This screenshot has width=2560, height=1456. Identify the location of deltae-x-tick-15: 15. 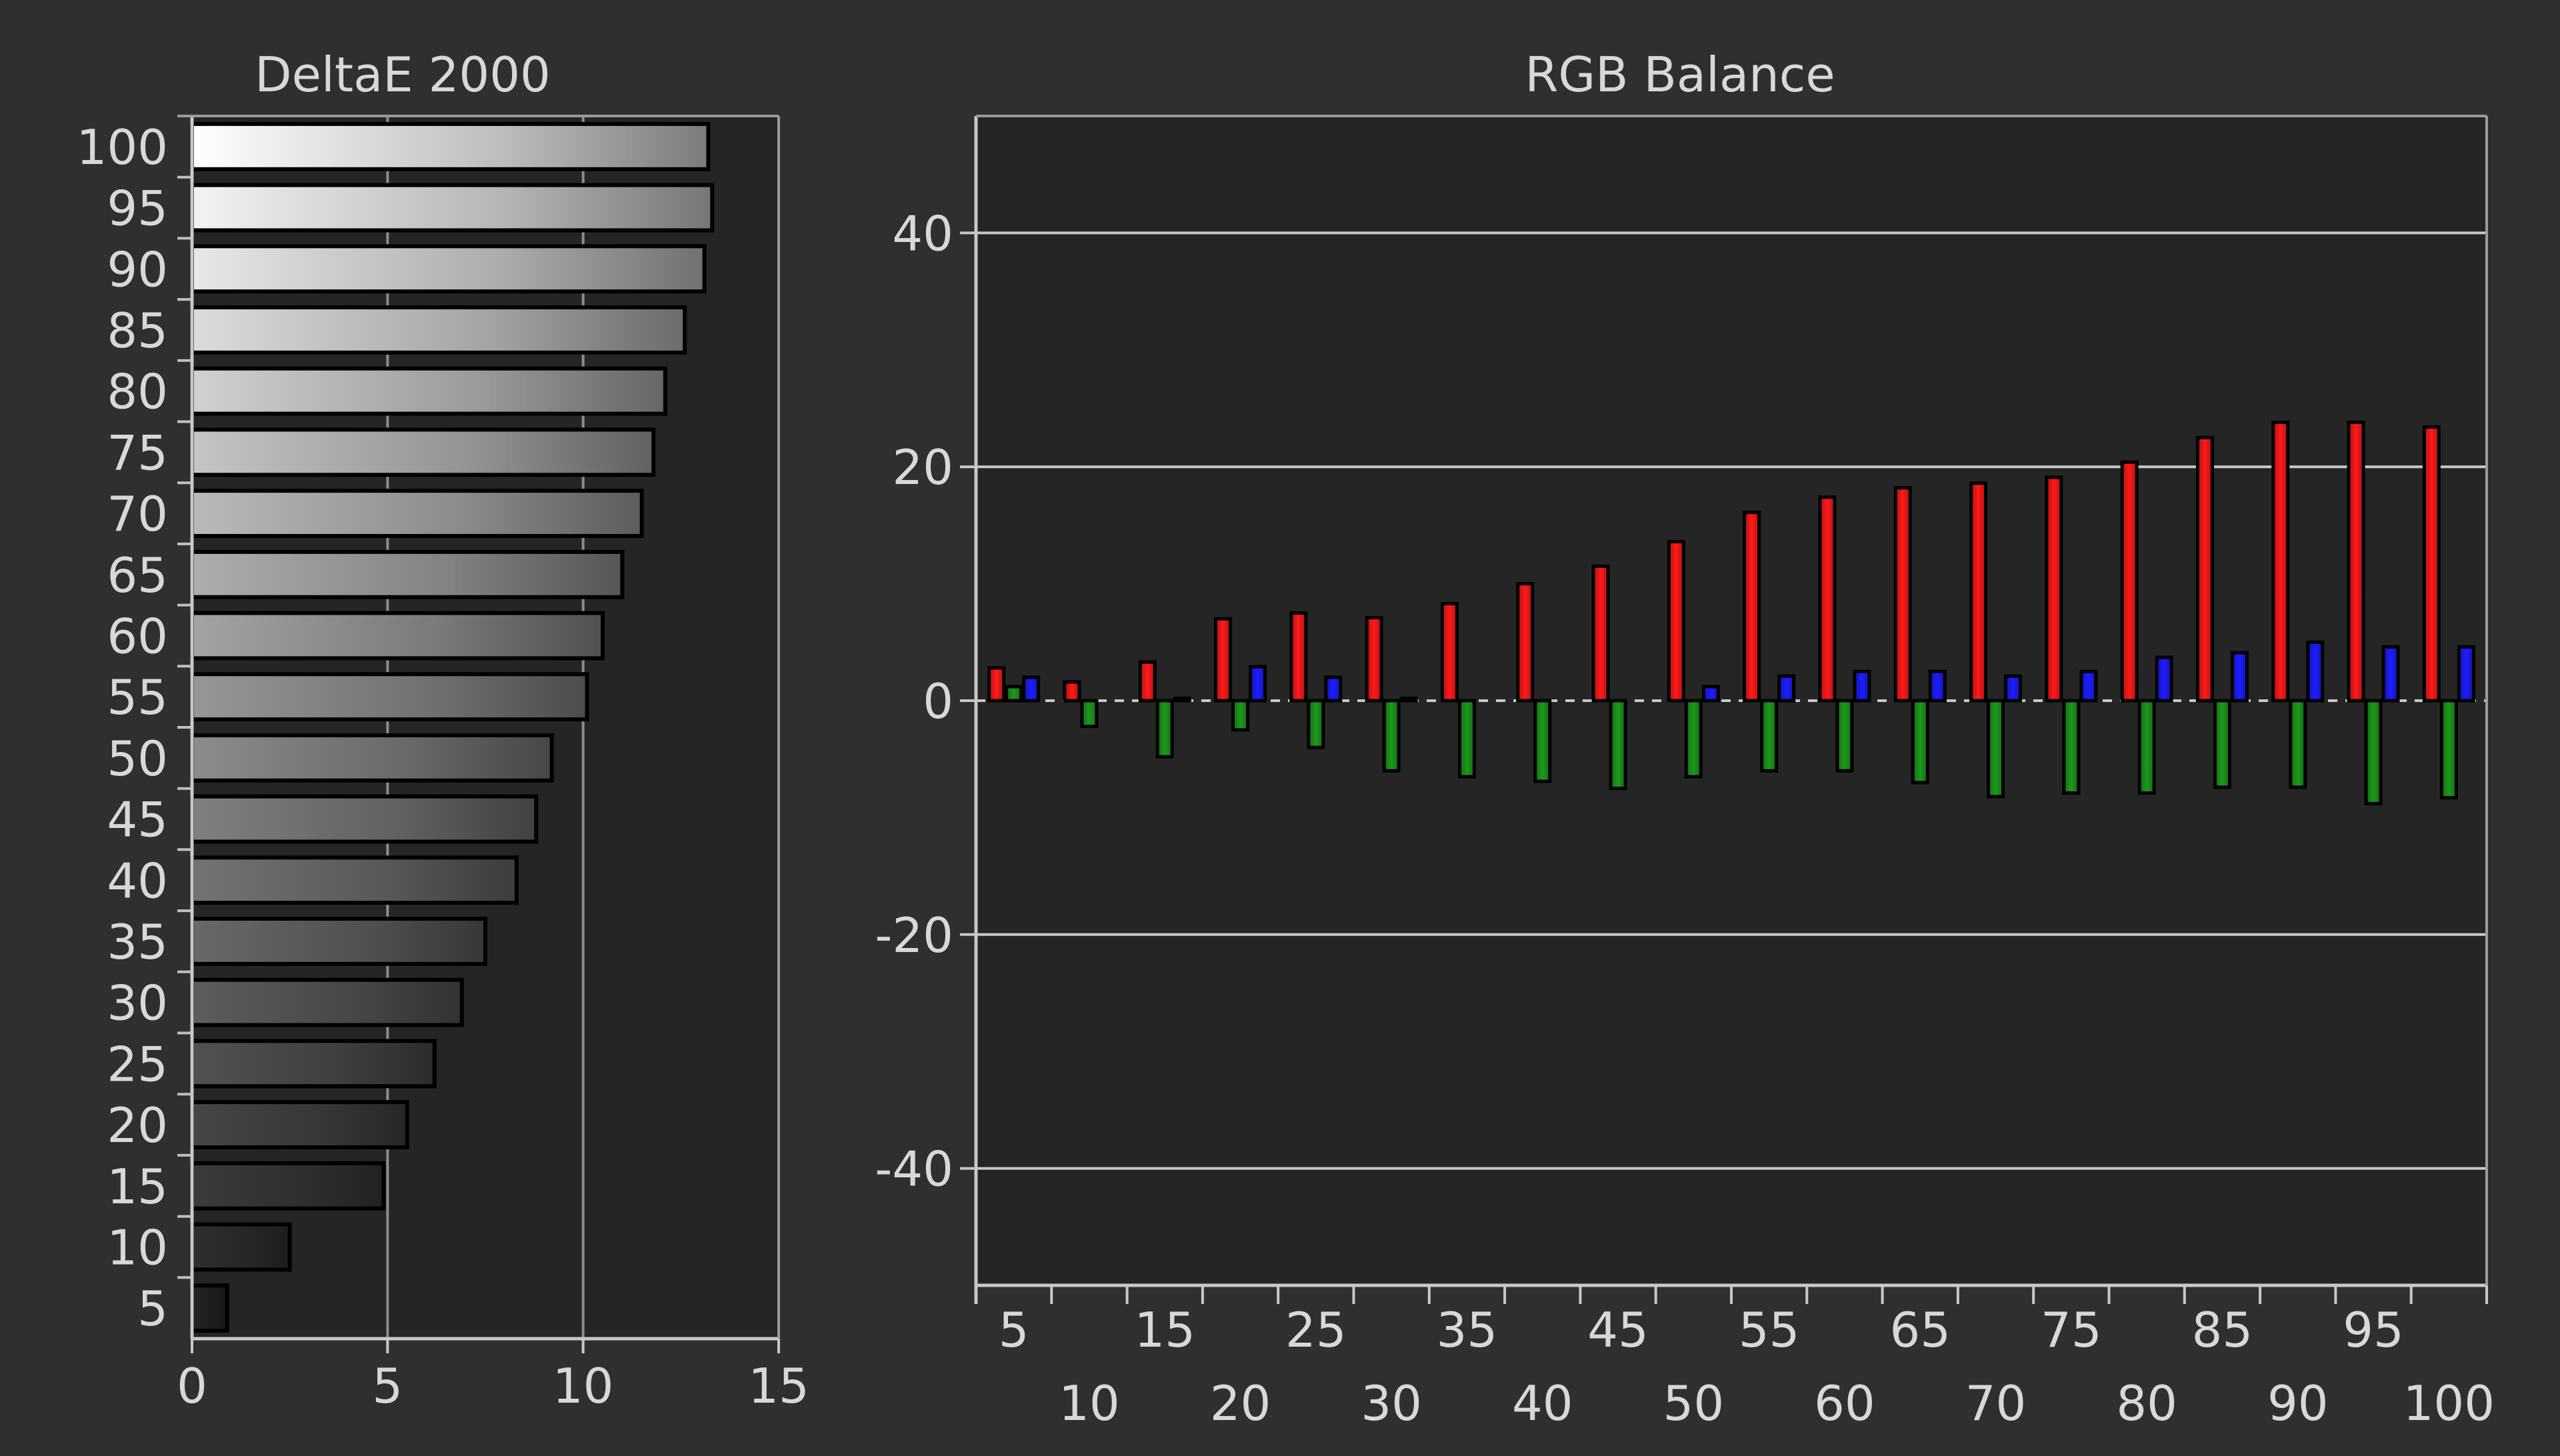
(778, 1386).